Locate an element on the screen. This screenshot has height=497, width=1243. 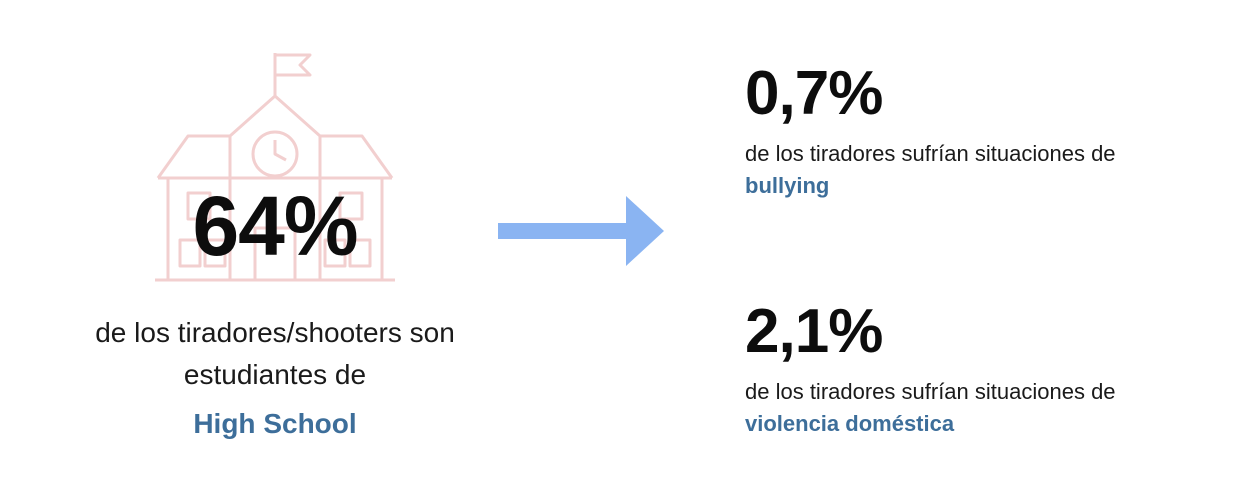
arrow-right-icon is located at coordinates (581, 231).